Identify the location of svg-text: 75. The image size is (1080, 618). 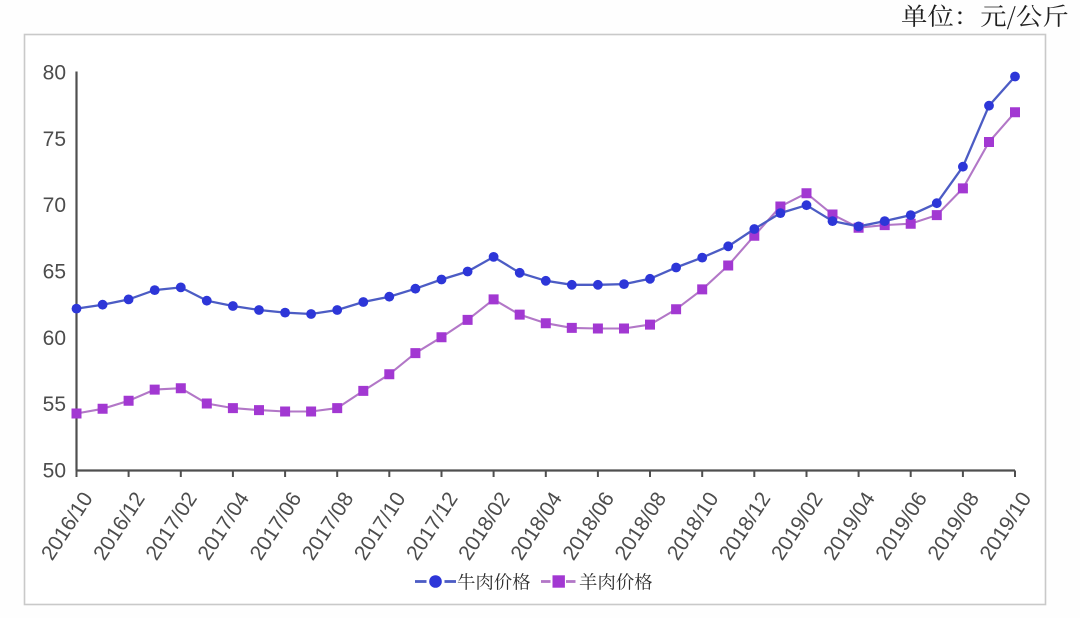
(54, 139).